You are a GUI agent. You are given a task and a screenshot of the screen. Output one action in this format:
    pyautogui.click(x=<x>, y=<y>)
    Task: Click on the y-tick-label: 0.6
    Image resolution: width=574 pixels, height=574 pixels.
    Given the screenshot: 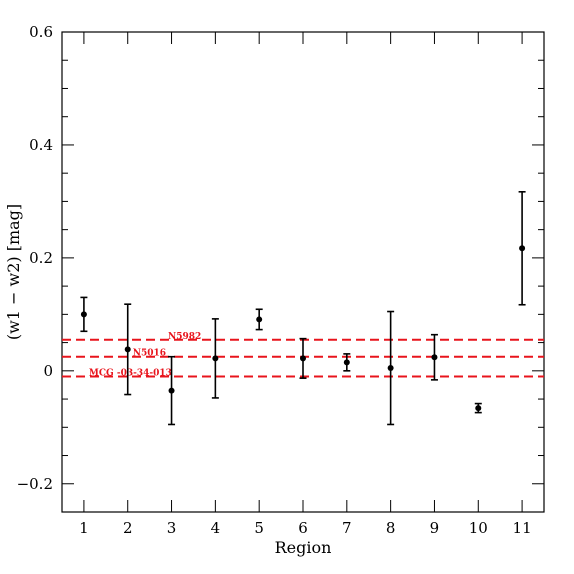 What is the action you would take?
    pyautogui.click(x=41, y=32)
    